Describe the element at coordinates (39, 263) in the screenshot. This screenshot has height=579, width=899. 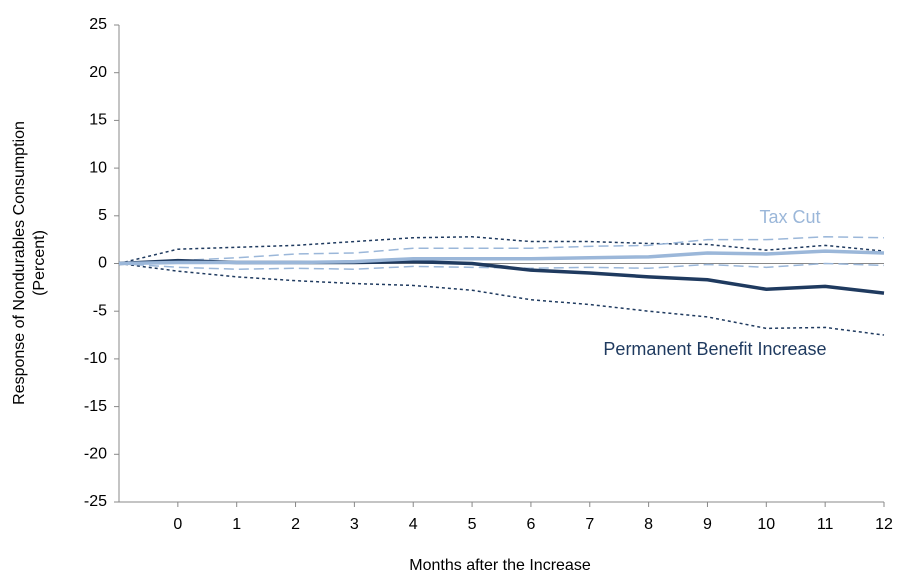
I see `y-axis-title-line: (Percent)` at that location.